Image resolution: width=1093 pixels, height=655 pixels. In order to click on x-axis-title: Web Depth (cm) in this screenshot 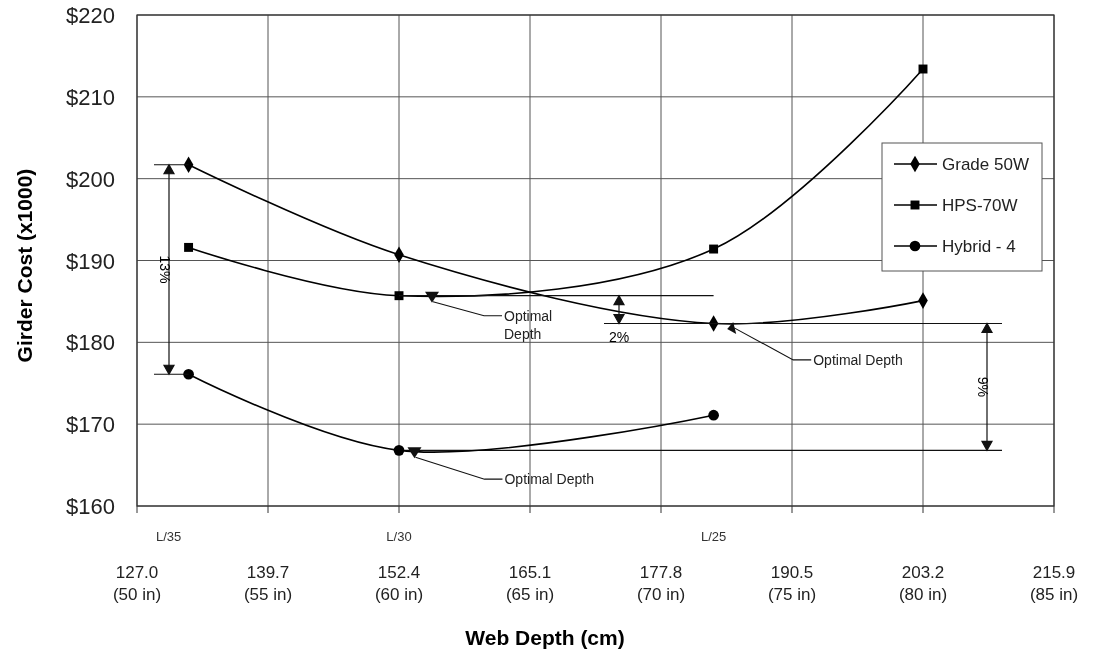, I will do `click(545, 637)`.